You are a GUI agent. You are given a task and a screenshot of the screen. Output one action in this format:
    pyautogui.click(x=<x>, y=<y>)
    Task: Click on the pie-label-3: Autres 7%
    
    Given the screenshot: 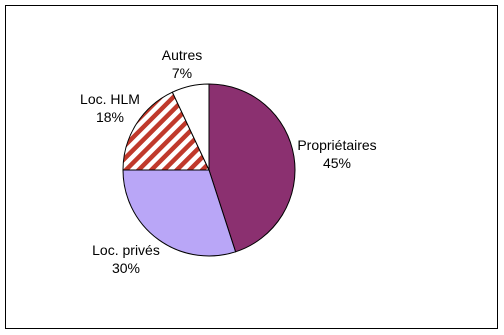 What is the action you would take?
    pyautogui.click(x=182, y=64)
    